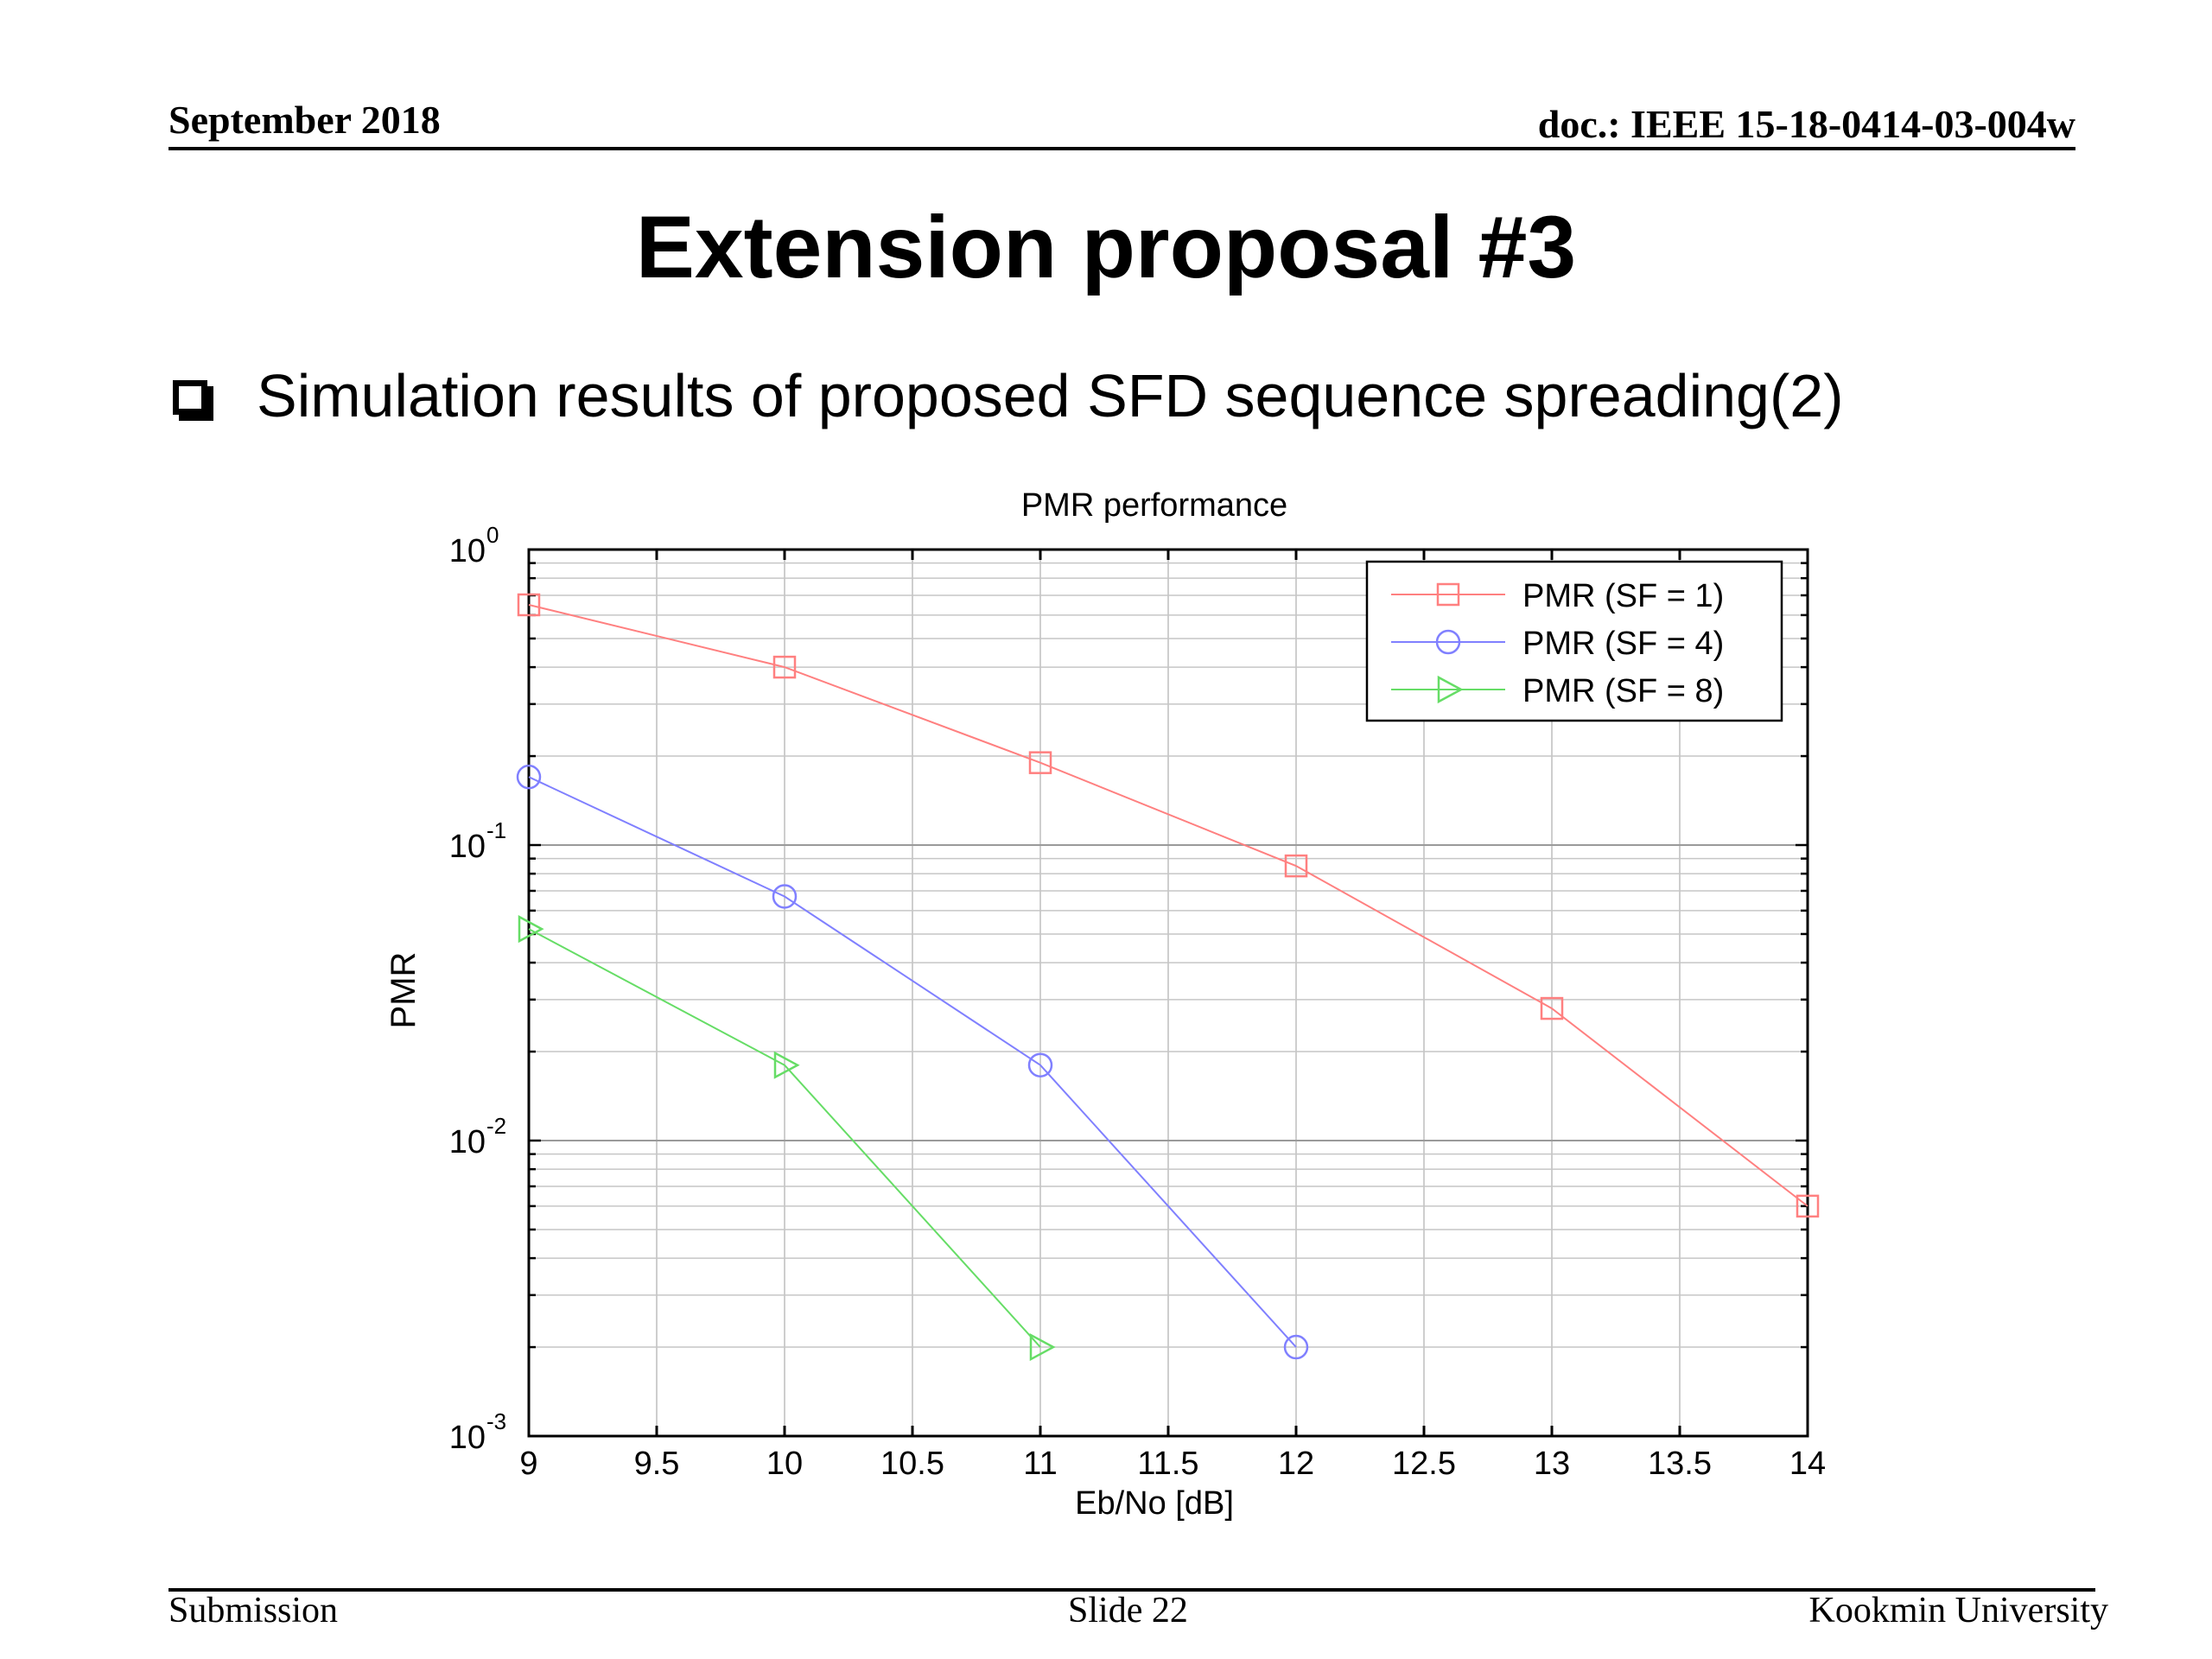 Image resolution: width=2212 pixels, height=1659 pixels. Describe the element at coordinates (1106, 247) in the screenshot. I see `slide-title: Extension proposal #3` at that location.